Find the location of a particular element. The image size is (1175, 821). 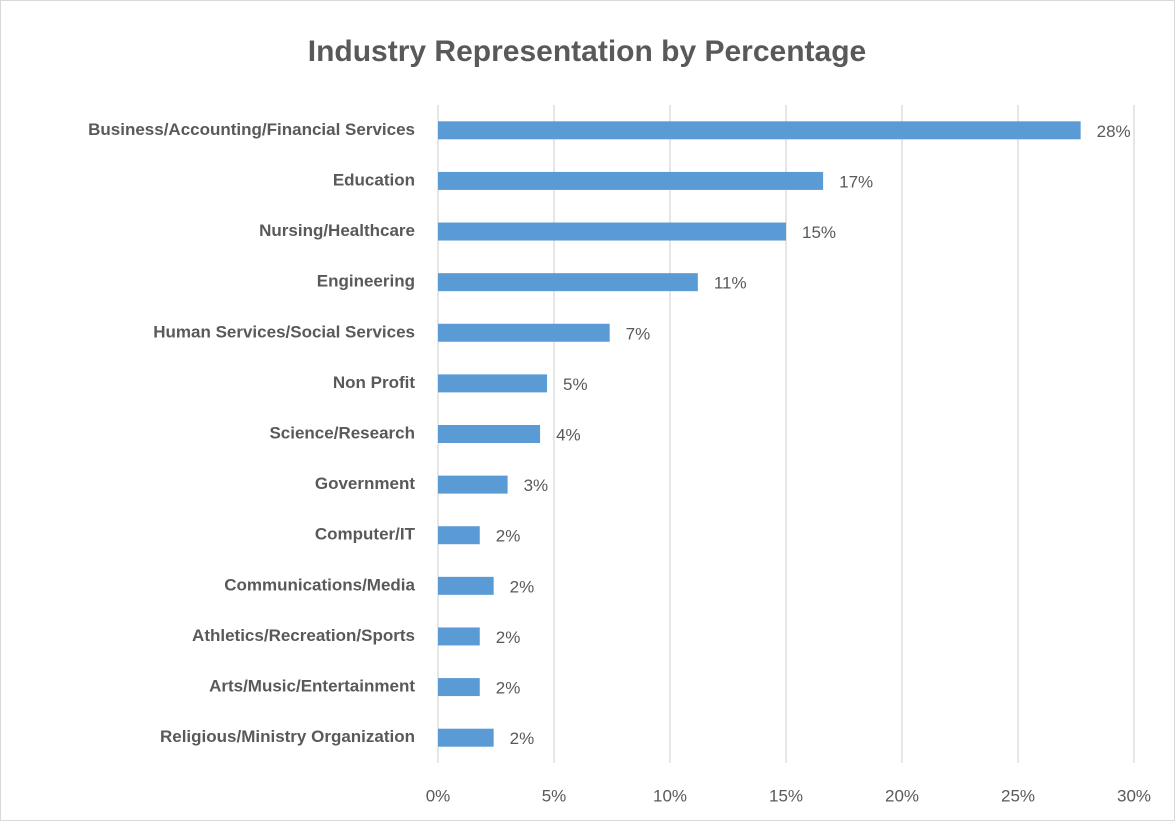

y-tick-label: Science/Research is located at coordinates (342, 432).